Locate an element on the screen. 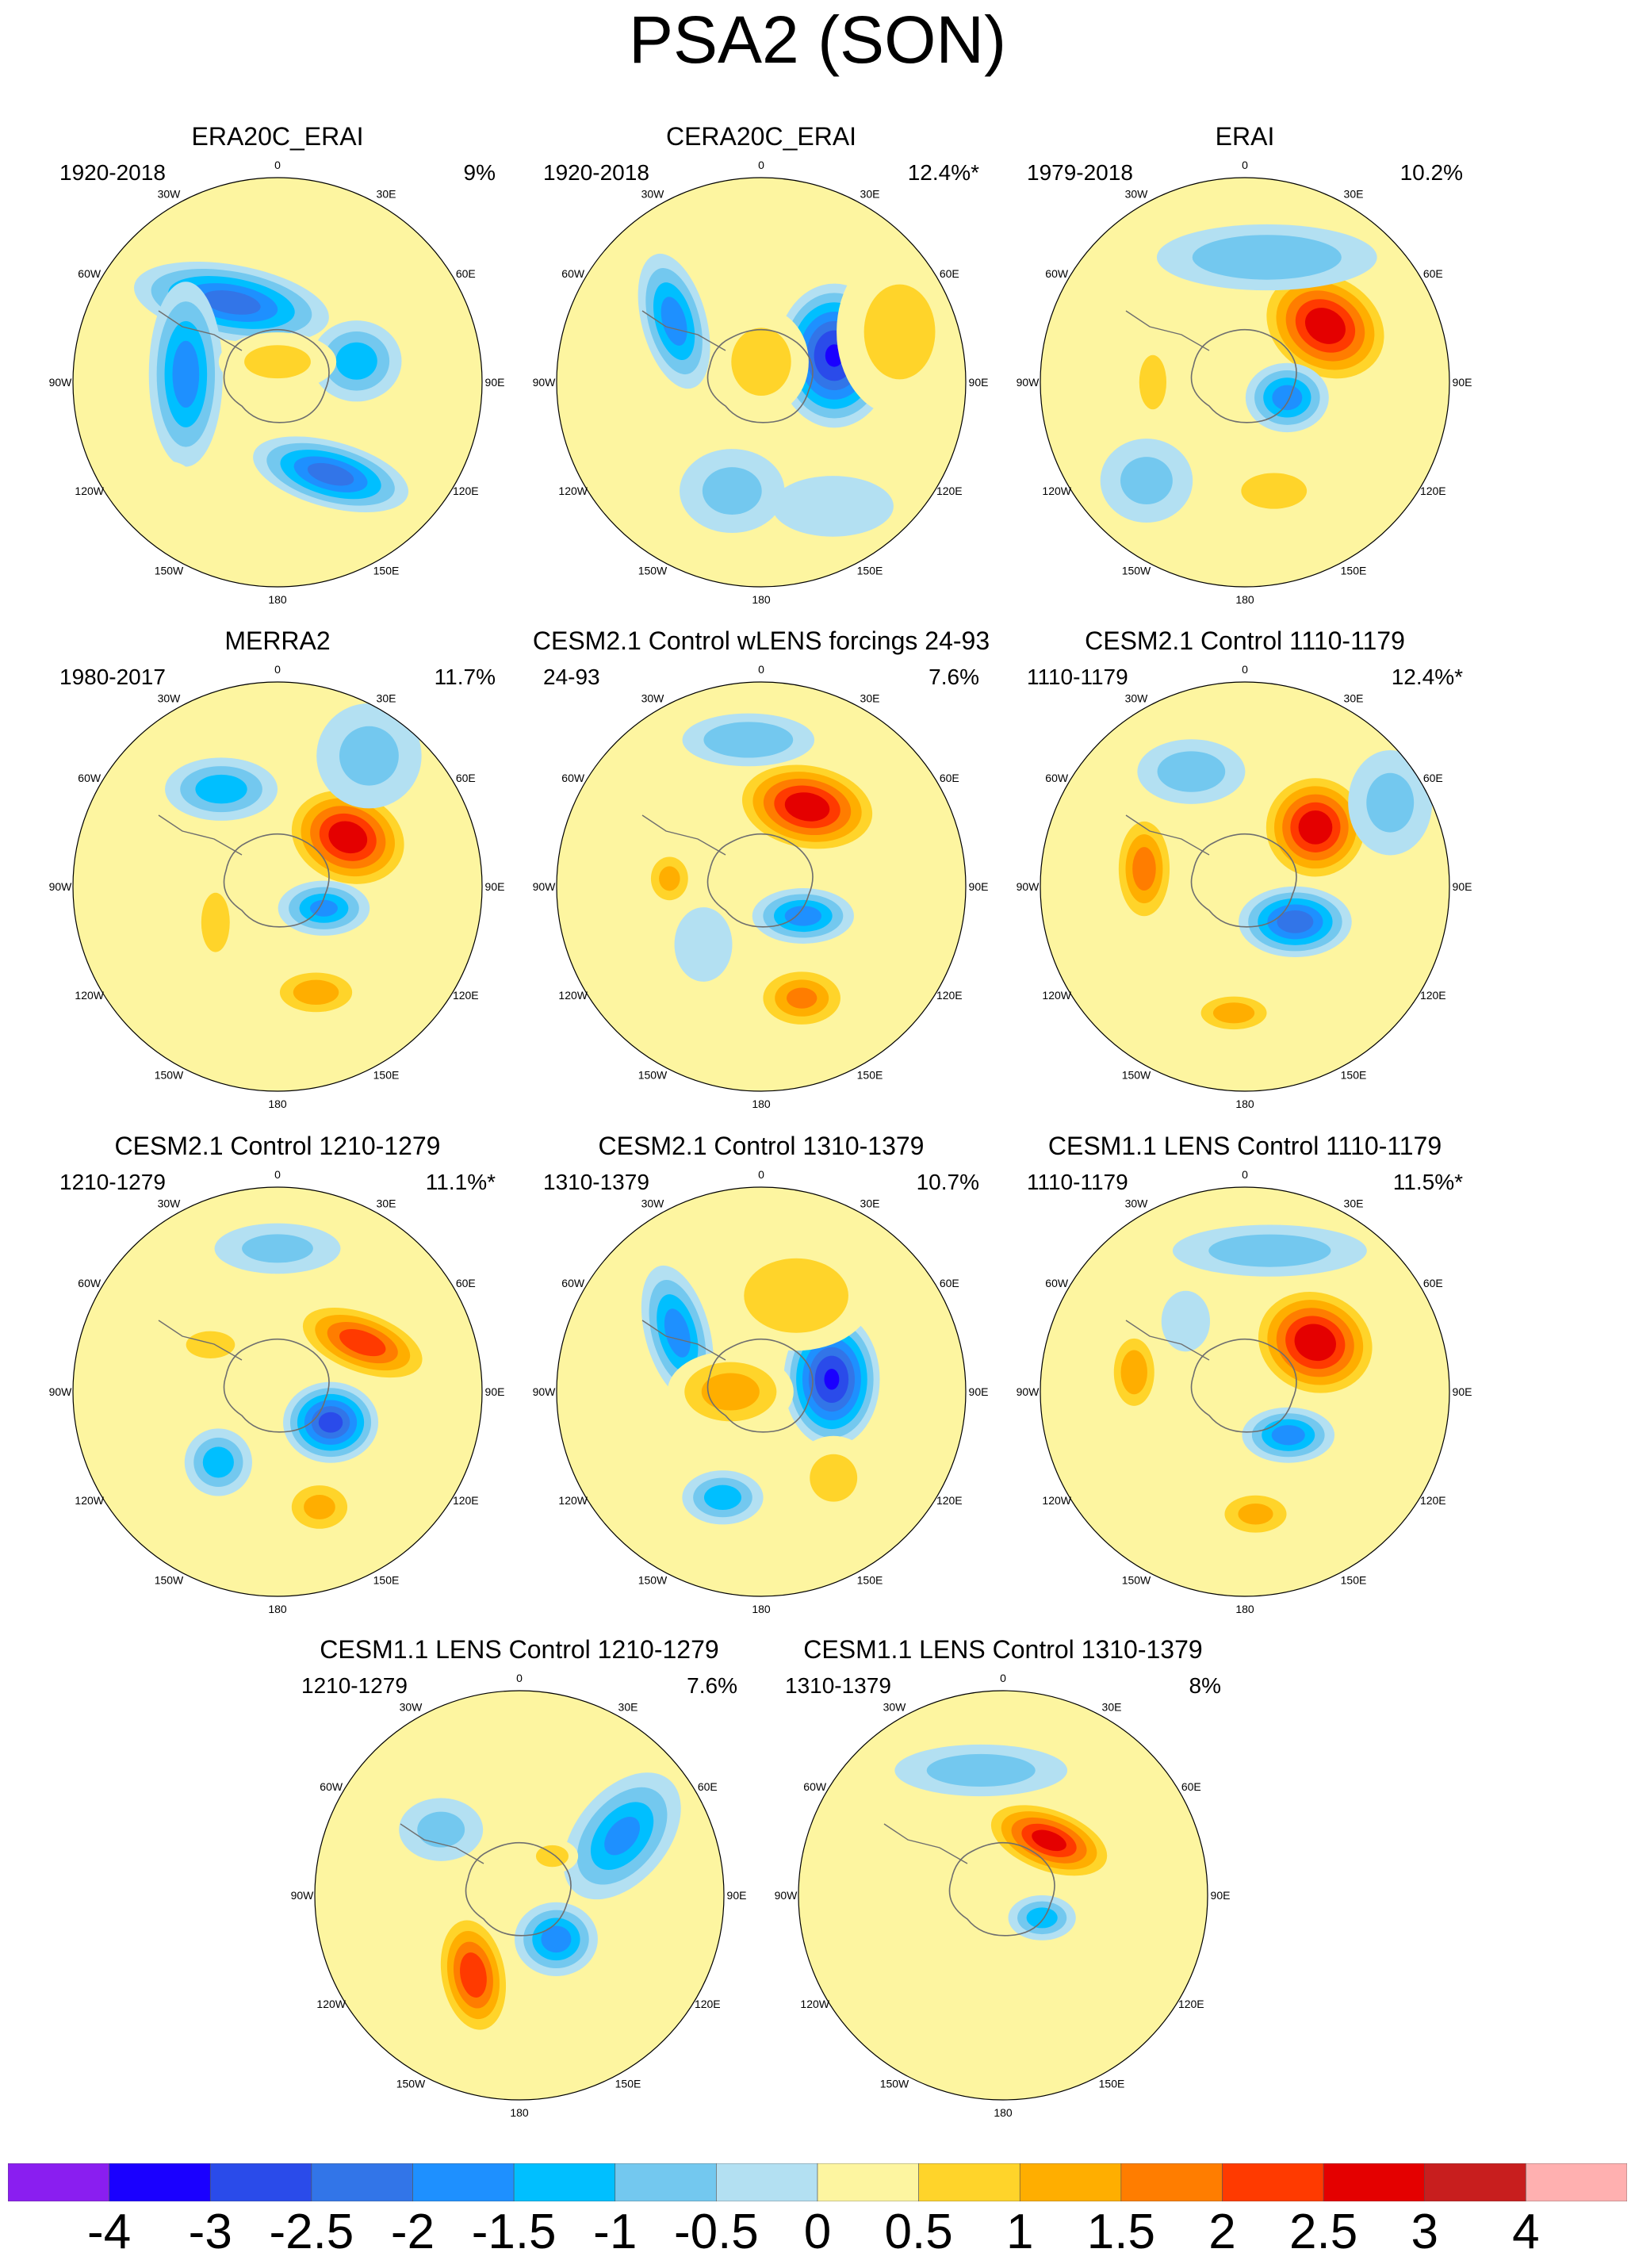  panel-period: 1210-1279 is located at coordinates (112, 1182).